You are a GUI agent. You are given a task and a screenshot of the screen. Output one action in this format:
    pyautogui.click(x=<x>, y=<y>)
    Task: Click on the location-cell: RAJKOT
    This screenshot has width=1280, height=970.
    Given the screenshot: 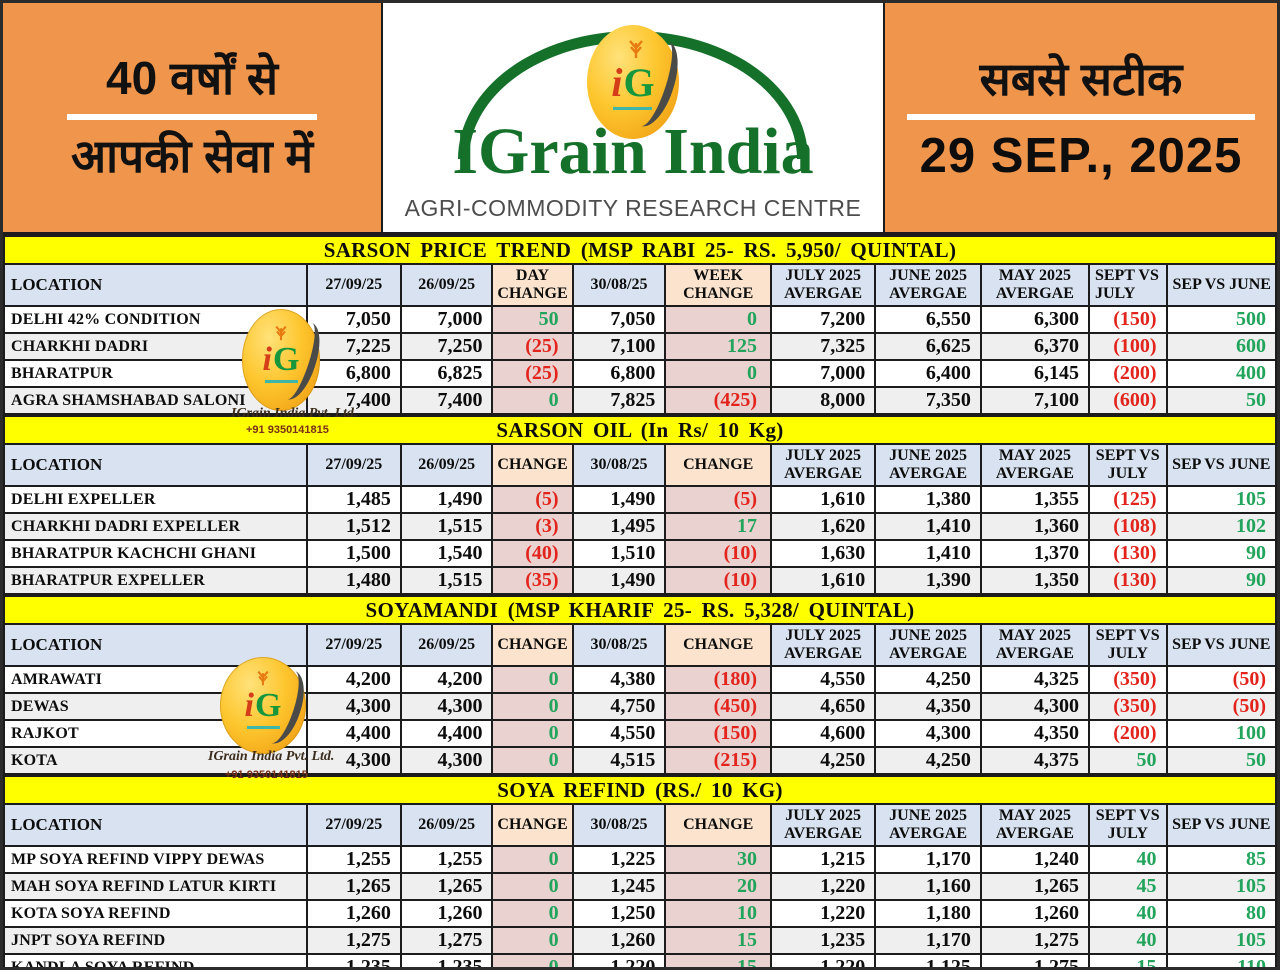 What is the action you would take?
    pyautogui.click(x=155, y=733)
    